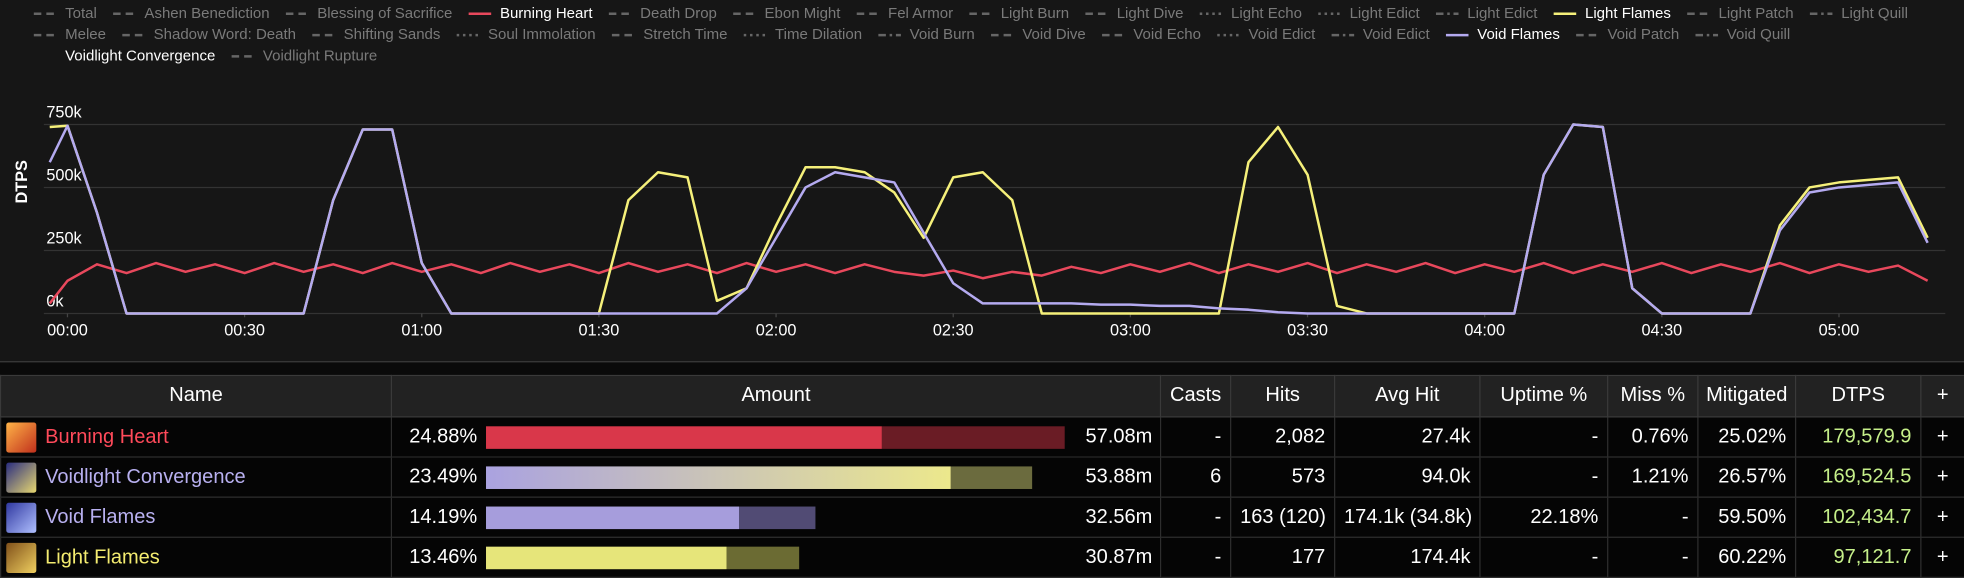 The image size is (1964, 578). What do you see at coordinates (1518, 34) in the screenshot?
I see `legend-label: Void Flames` at bounding box center [1518, 34].